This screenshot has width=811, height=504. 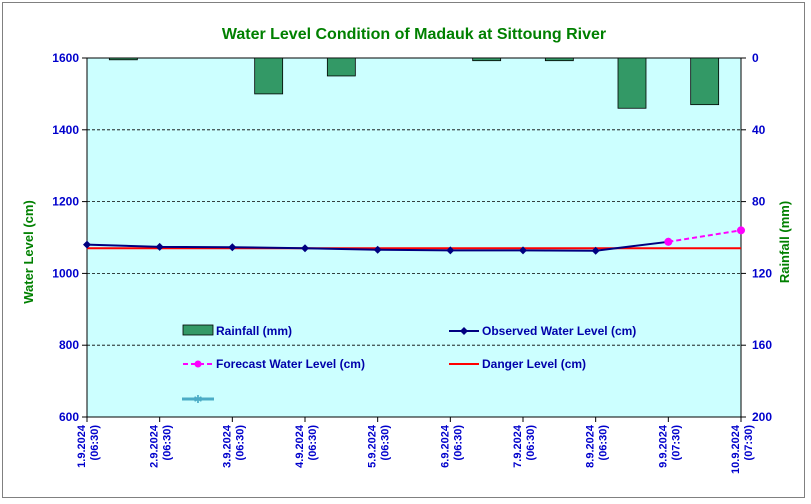 I want to click on legend-rainfall-label: Rainfall (mm), so click(x=254, y=331).